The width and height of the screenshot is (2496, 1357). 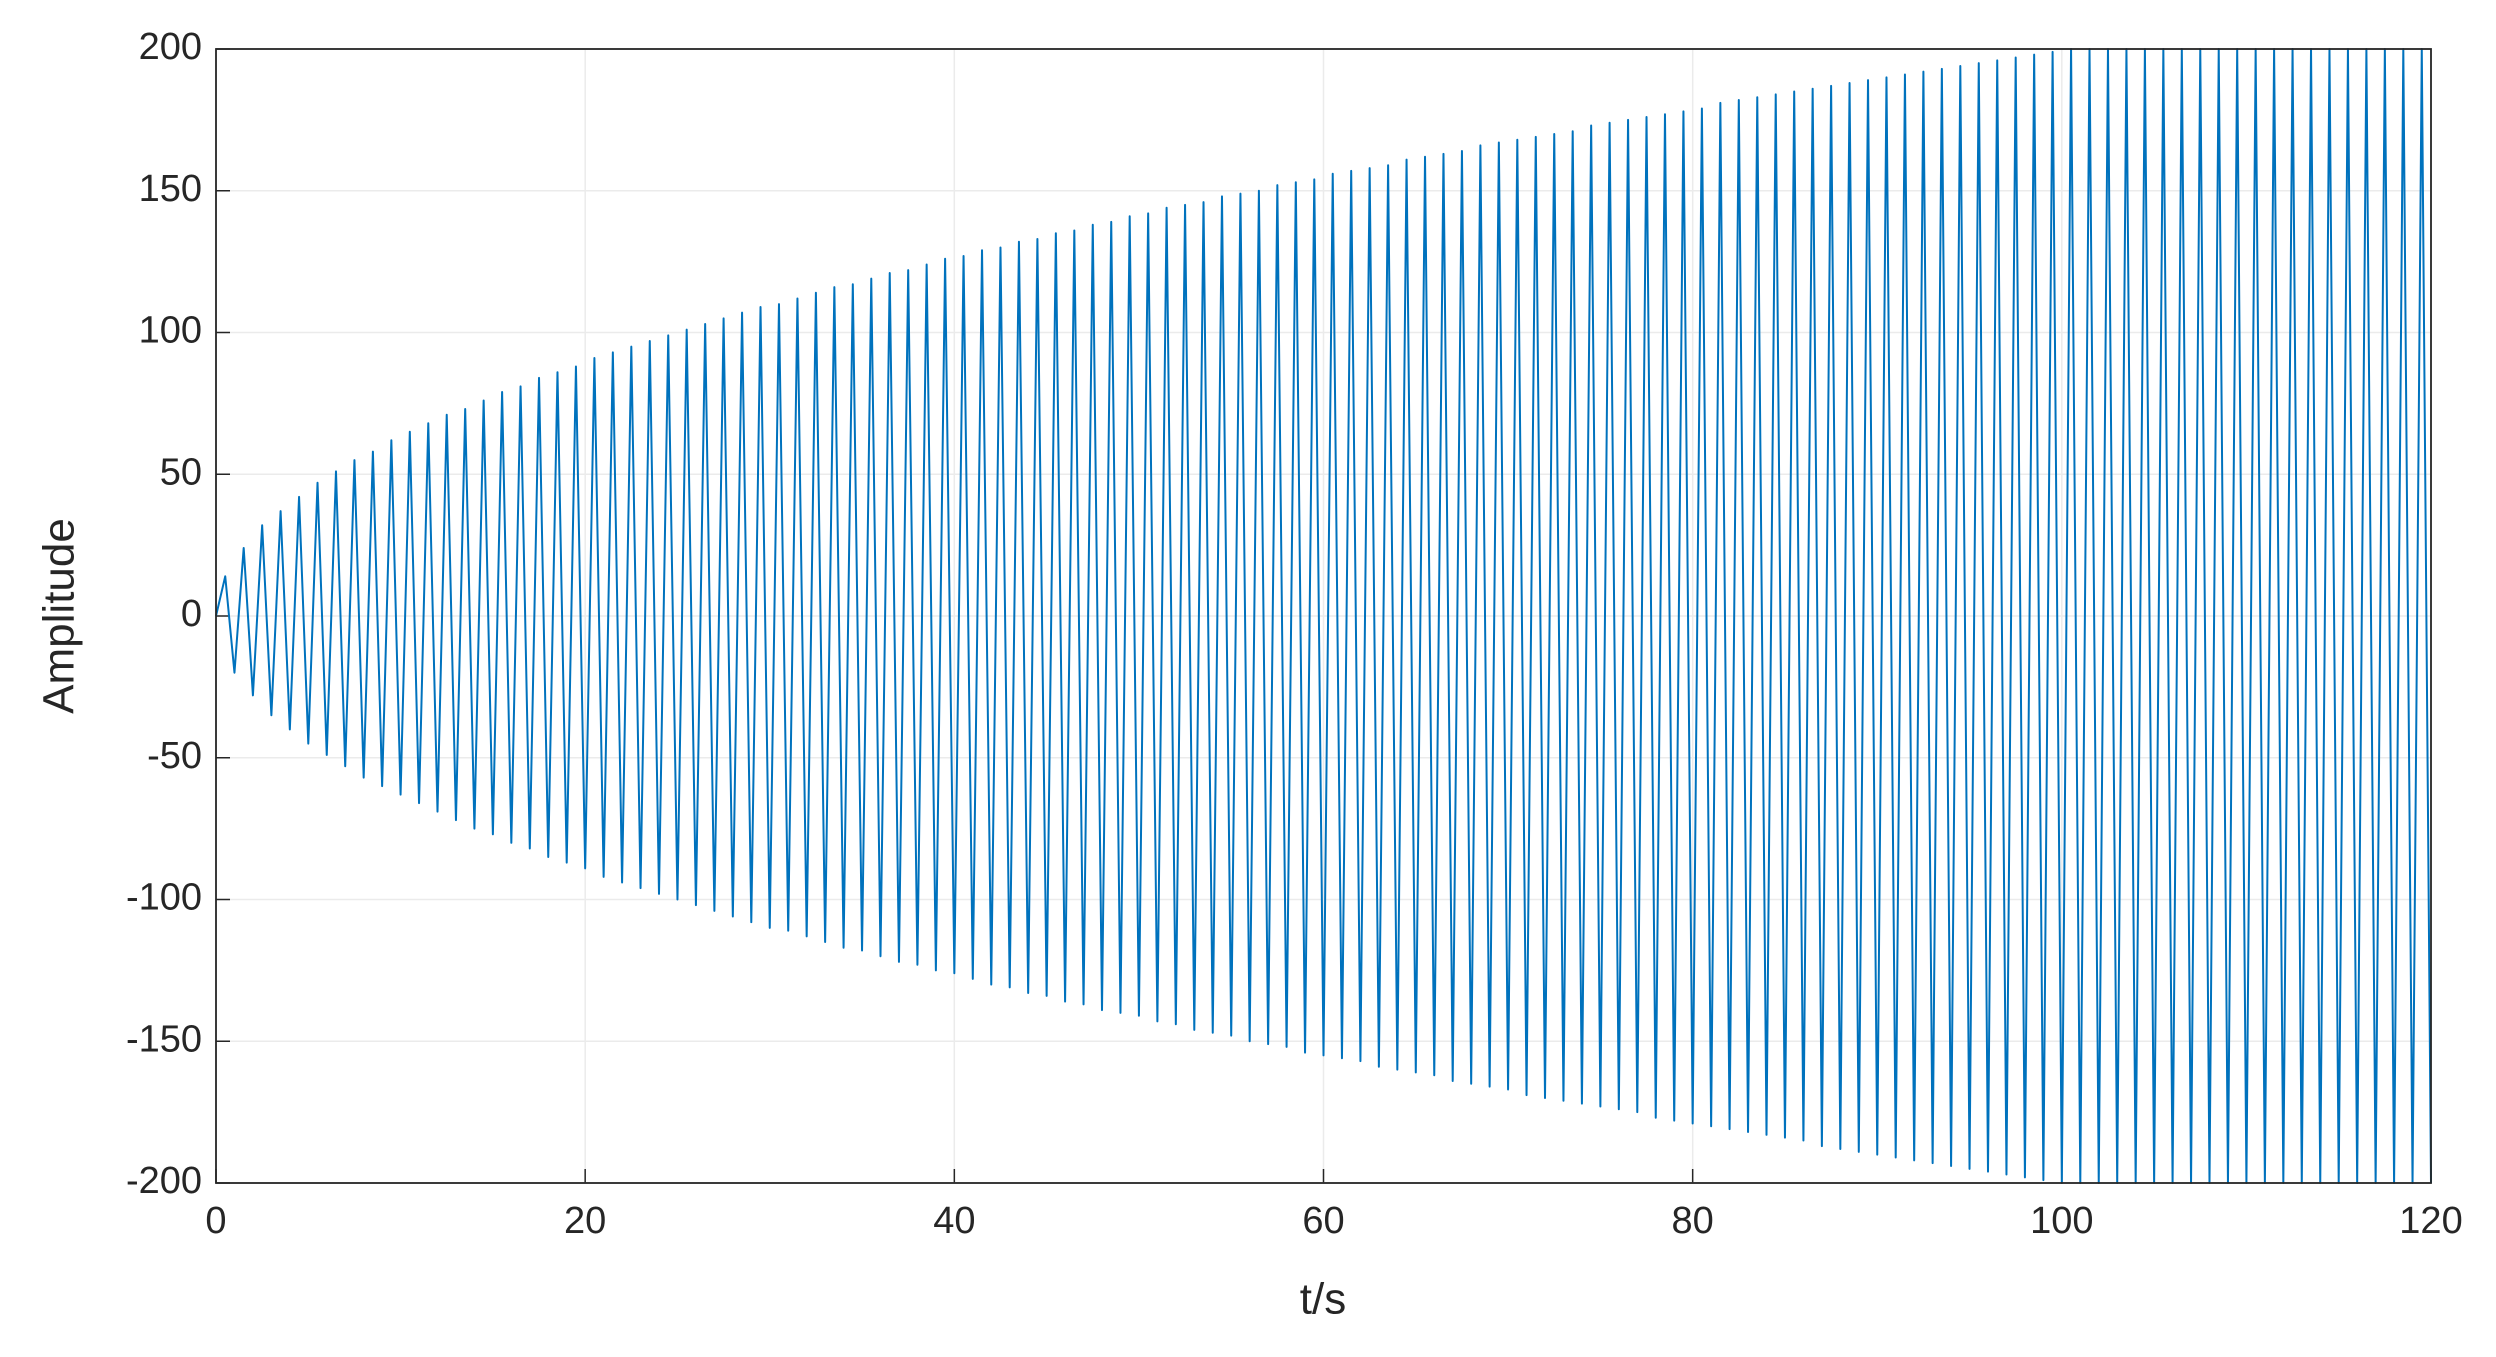 I want to click on x-tick-label: 100, so click(x=2061, y=1221).